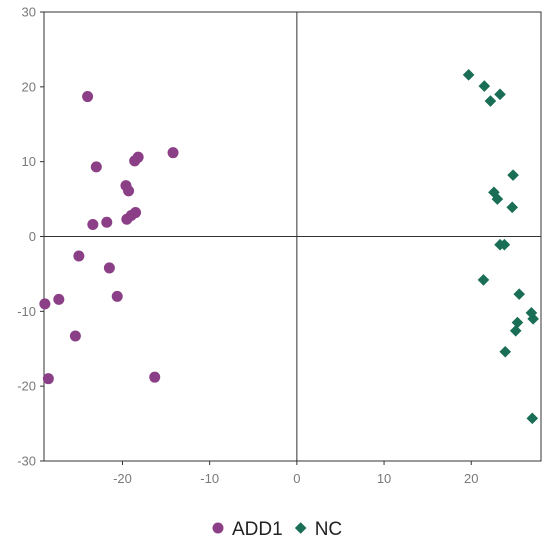 This screenshot has height=546, width=550. Describe the element at coordinates (109, 238) in the screenshot. I see `series-add1` at that location.